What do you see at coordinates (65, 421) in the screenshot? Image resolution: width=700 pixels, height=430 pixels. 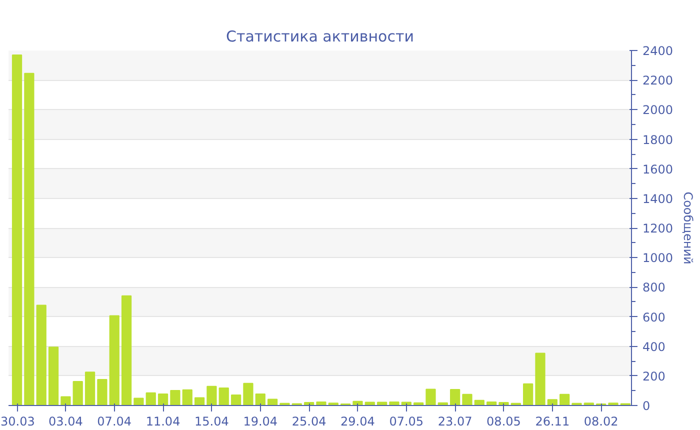 I see `x-tick-label: 03.04` at bounding box center [65, 421].